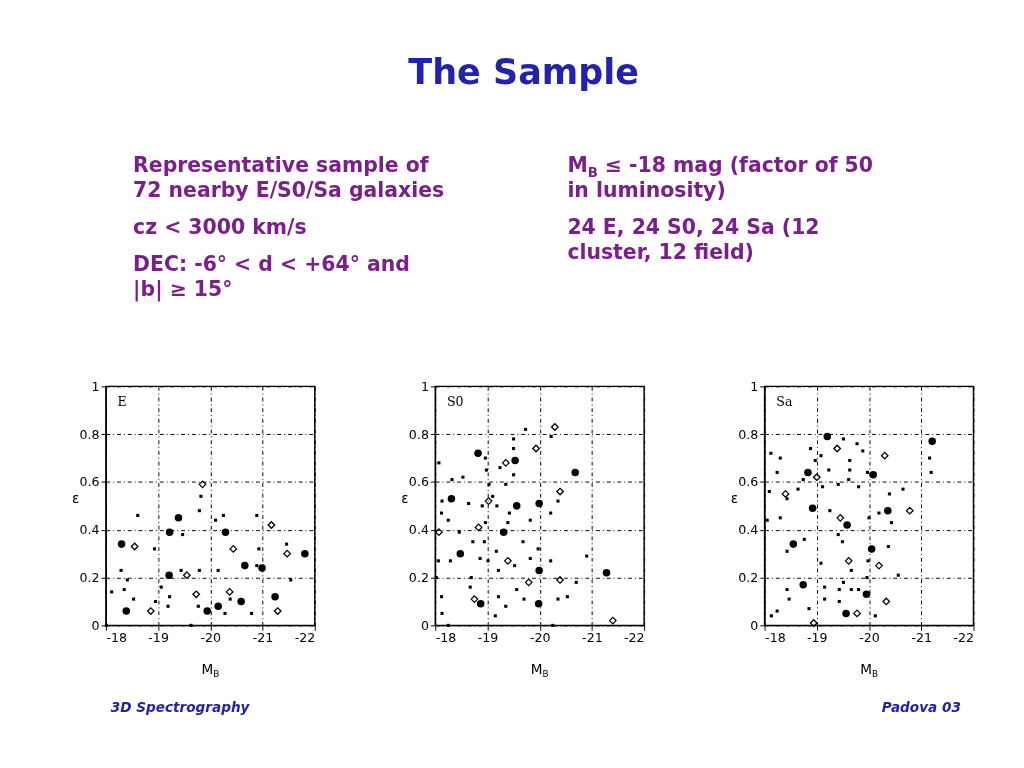 The width and height of the screenshot is (1024, 768). I want to click on annotation: Sa, so click(784, 401).